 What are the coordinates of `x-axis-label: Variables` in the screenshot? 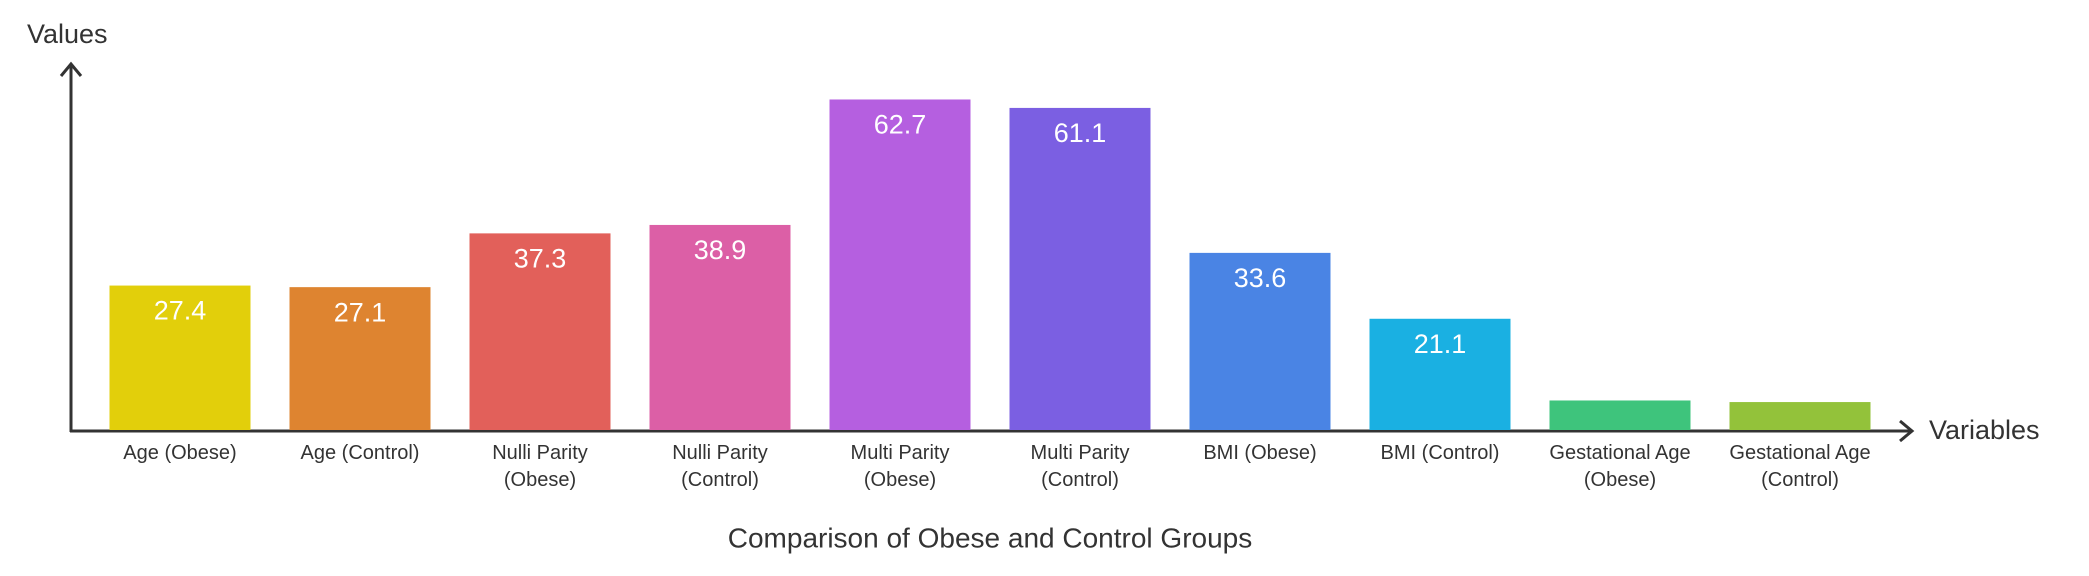 It's located at (1984, 430).